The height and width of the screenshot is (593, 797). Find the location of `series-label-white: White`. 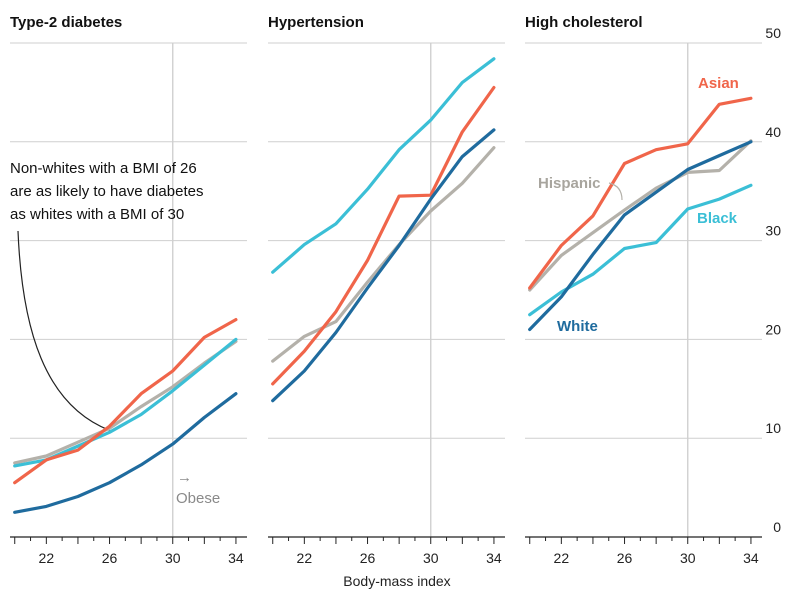

series-label-white: White is located at coordinates (577, 326).